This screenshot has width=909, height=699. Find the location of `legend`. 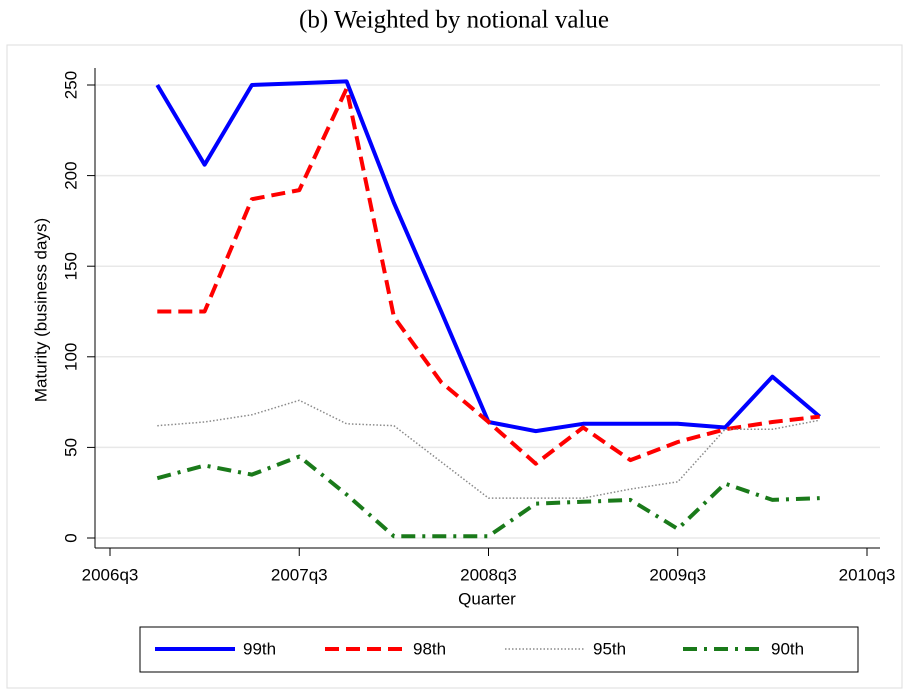

legend is located at coordinates (499, 649).